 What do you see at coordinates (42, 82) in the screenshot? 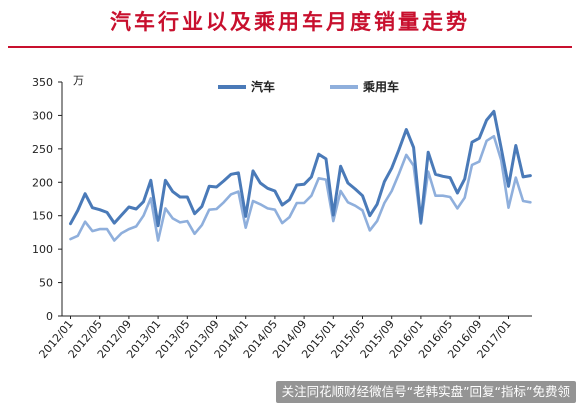
I see `y-tick-label: 350` at bounding box center [42, 82].